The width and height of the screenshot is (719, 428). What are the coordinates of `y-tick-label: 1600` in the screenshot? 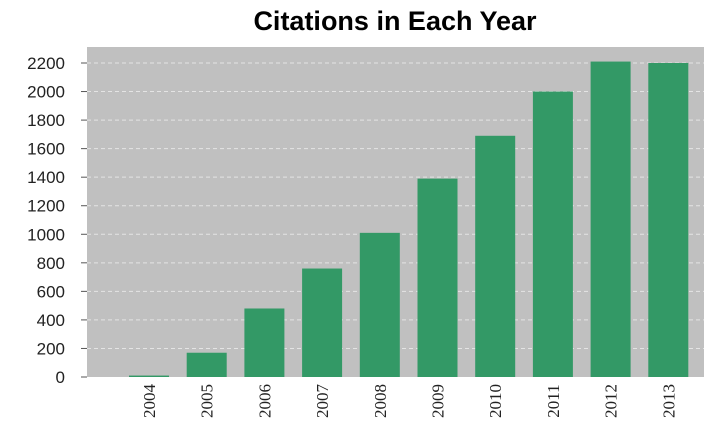 It's located at (46, 149).